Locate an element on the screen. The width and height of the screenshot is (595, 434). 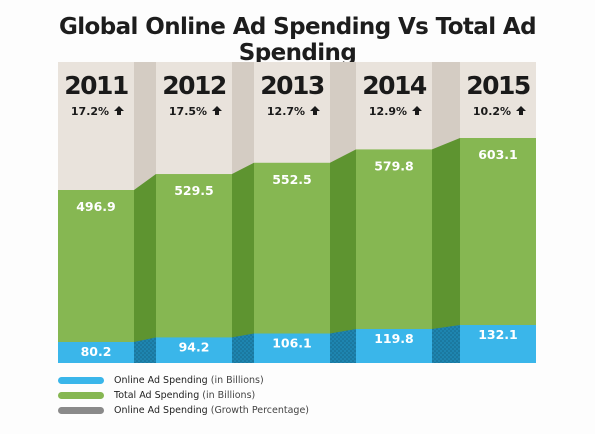
growth-label: 12.7% is located at coordinates (286, 111).